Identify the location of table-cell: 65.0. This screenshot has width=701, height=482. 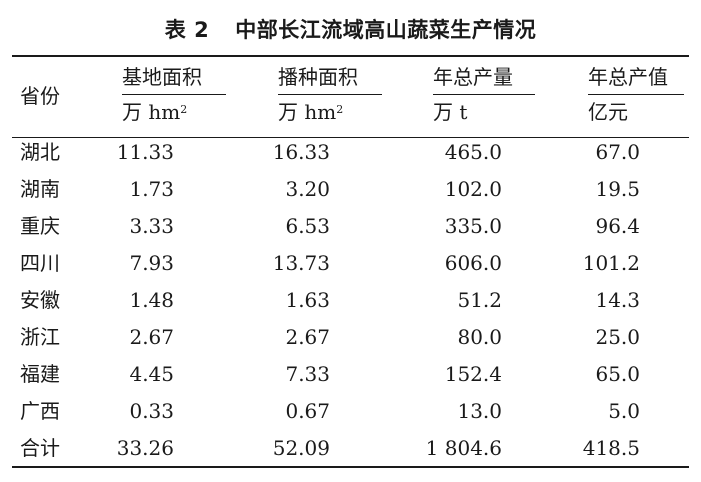
(617, 374).